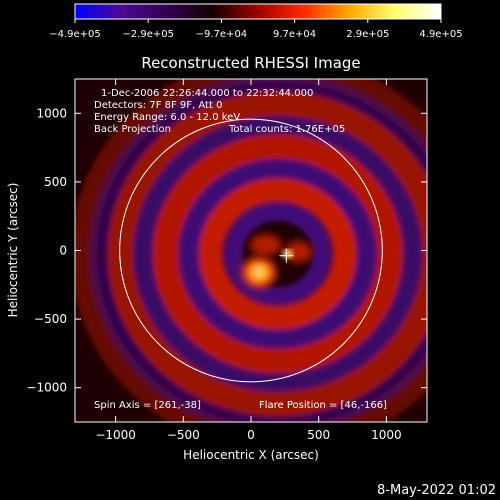 This screenshot has height=500, width=500. Describe the element at coordinates (167, 117) in the screenshot. I see `annotation-energy-range: Energy Range: 6.0 - 12.0 keV` at that location.